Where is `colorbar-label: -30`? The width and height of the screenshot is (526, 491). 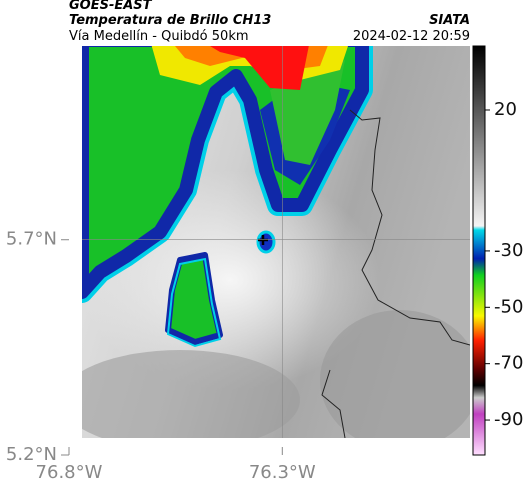
colorbar-label: -30 is located at coordinates (508, 250).